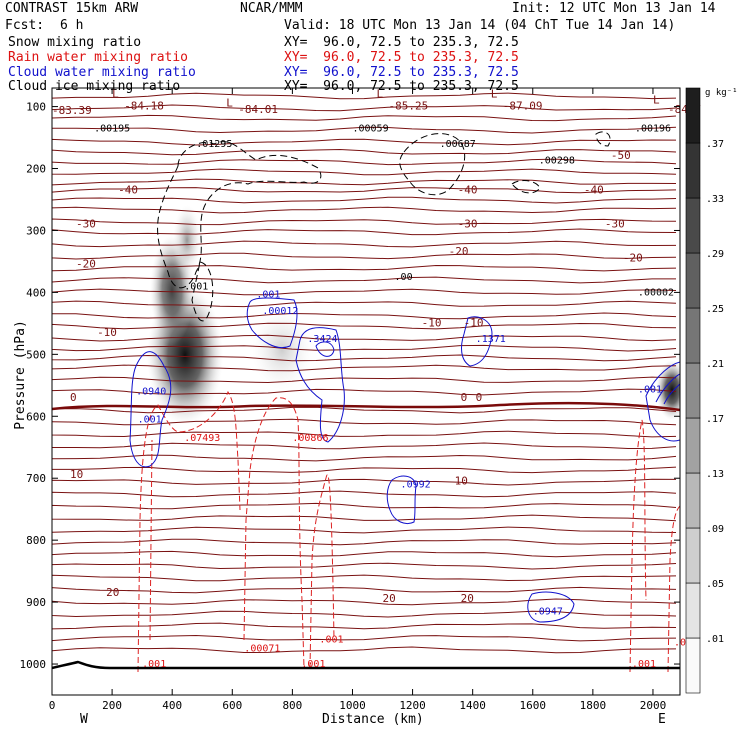 This screenshot has width=740, height=740. I want to click on snow-max-label: .00196, so click(653, 128).